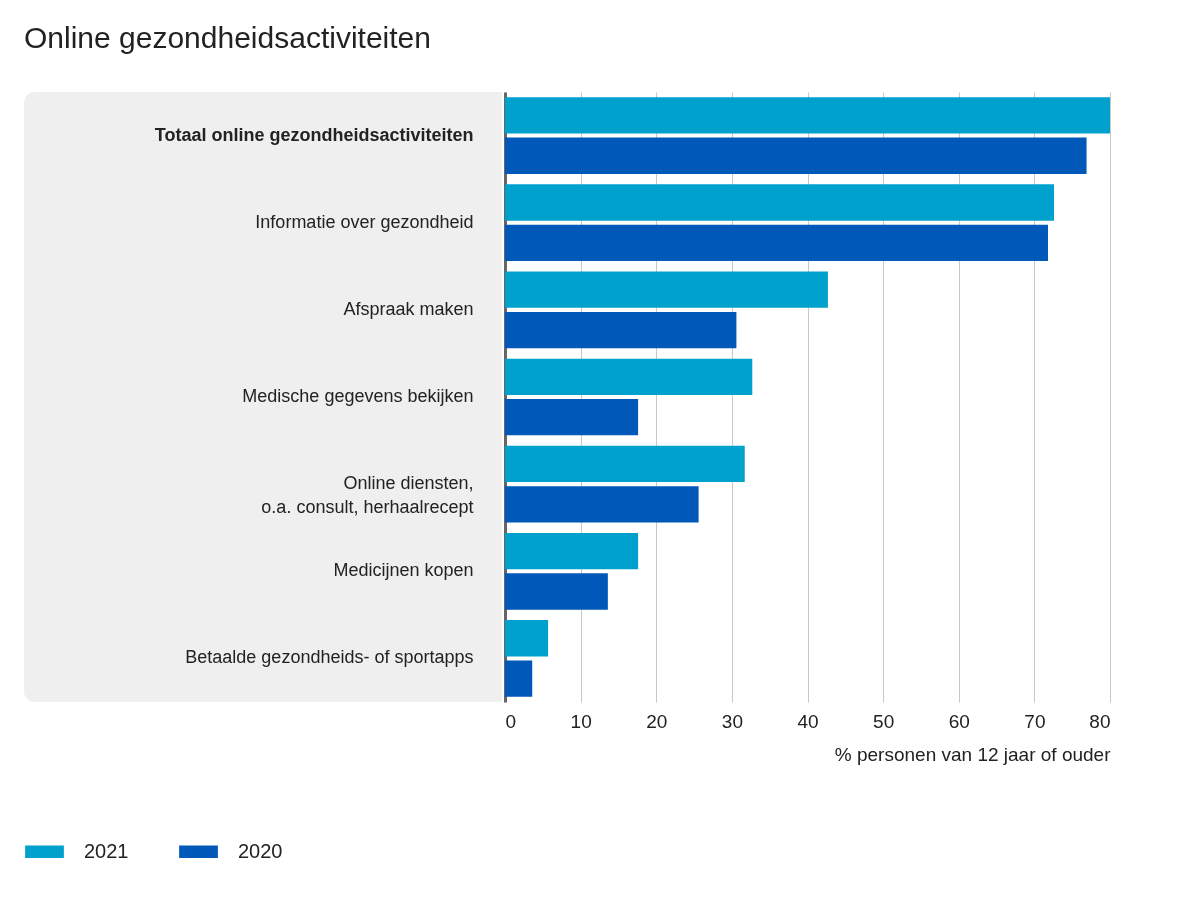  What do you see at coordinates (367, 495) in the screenshot?
I see `y-tick-label: Online diensten, o.a. consult, herhaalrecept` at bounding box center [367, 495].